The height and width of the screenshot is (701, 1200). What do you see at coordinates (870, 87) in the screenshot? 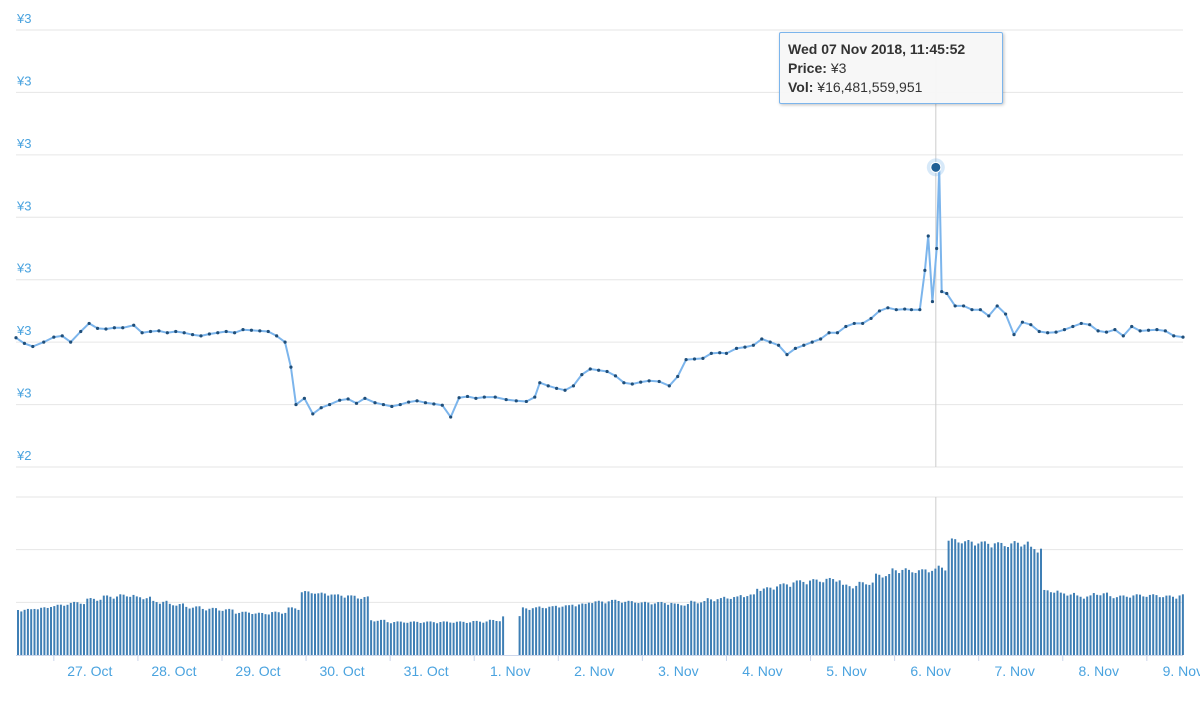
I see `tooltip-vol-value: ¥16,481,559,951` at bounding box center [870, 87].